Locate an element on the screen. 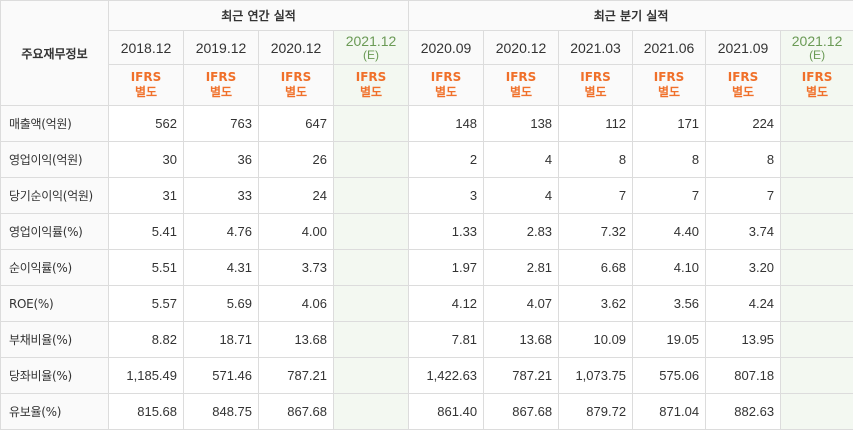 This screenshot has height=437, width=853. value-cell: 2 is located at coordinates (446, 159).